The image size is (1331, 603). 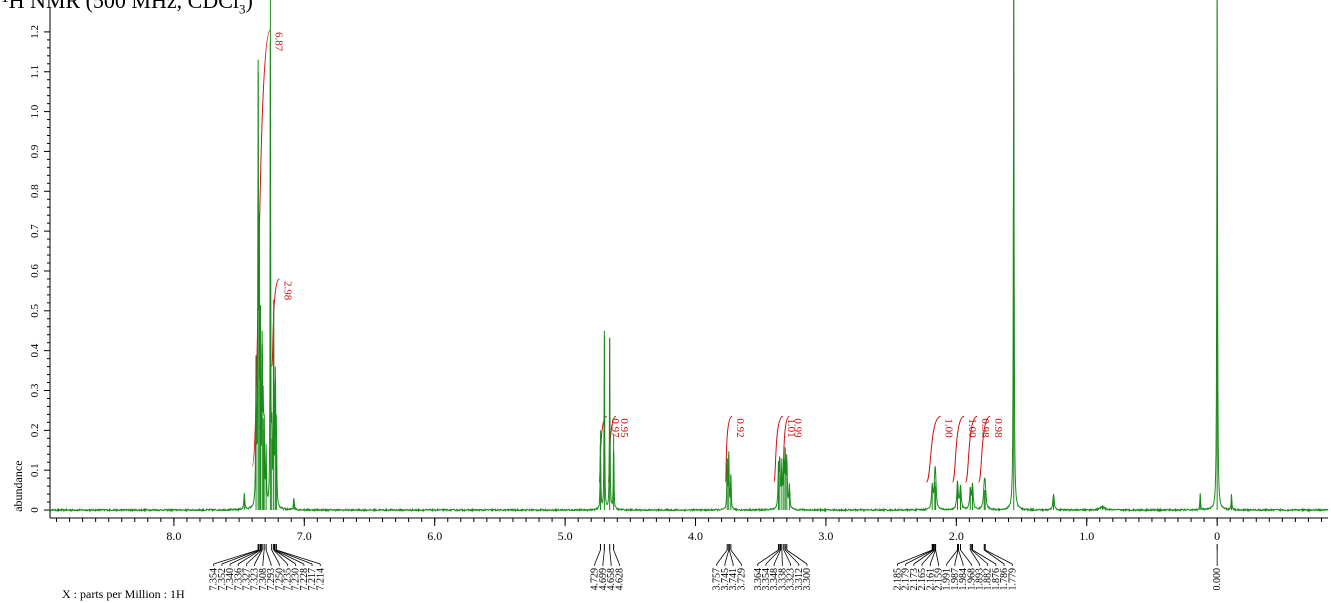 What do you see at coordinates (695, 536) in the screenshot?
I see `x-tick-label: 4.0` at bounding box center [695, 536].